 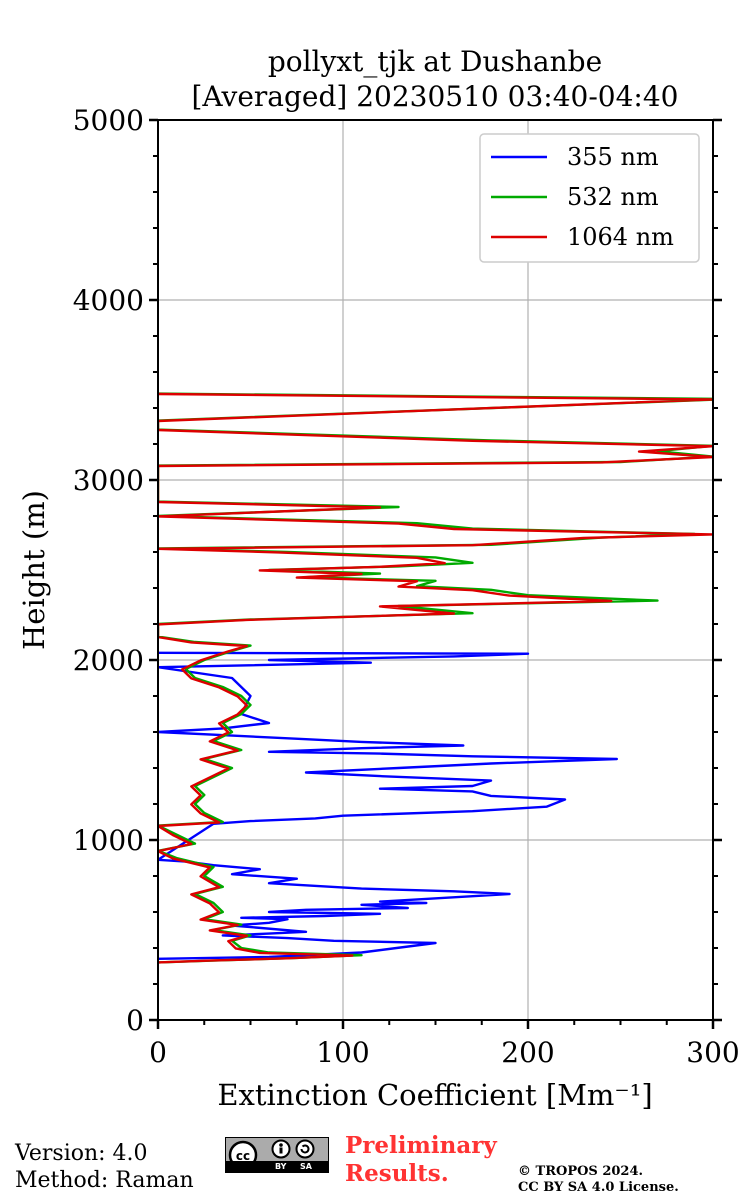 I want to click on y-tick-label: 1000, so click(x=108, y=840).